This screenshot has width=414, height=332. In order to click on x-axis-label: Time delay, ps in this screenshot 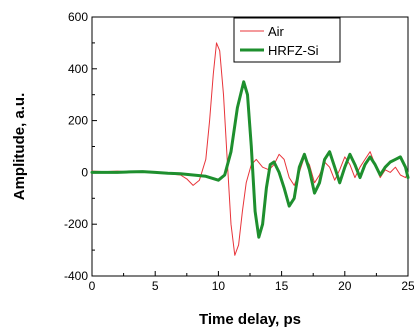, I will do `click(250, 319)`.